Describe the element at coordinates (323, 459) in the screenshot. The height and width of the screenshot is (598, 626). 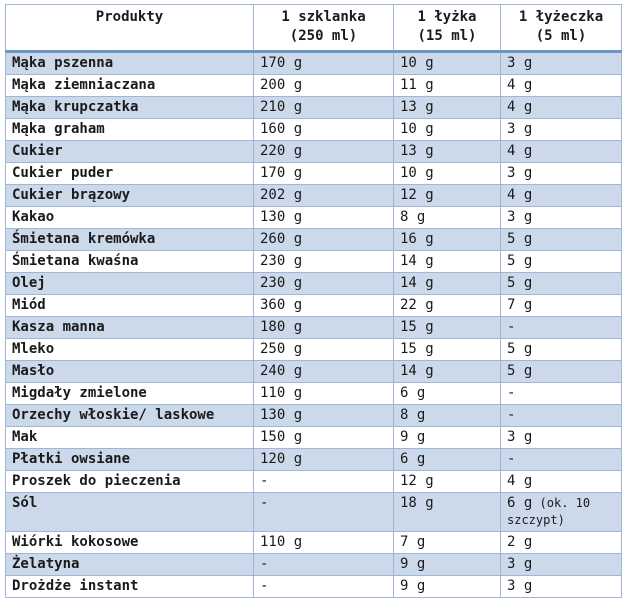
I see `cup-cell: 120 g` at that location.